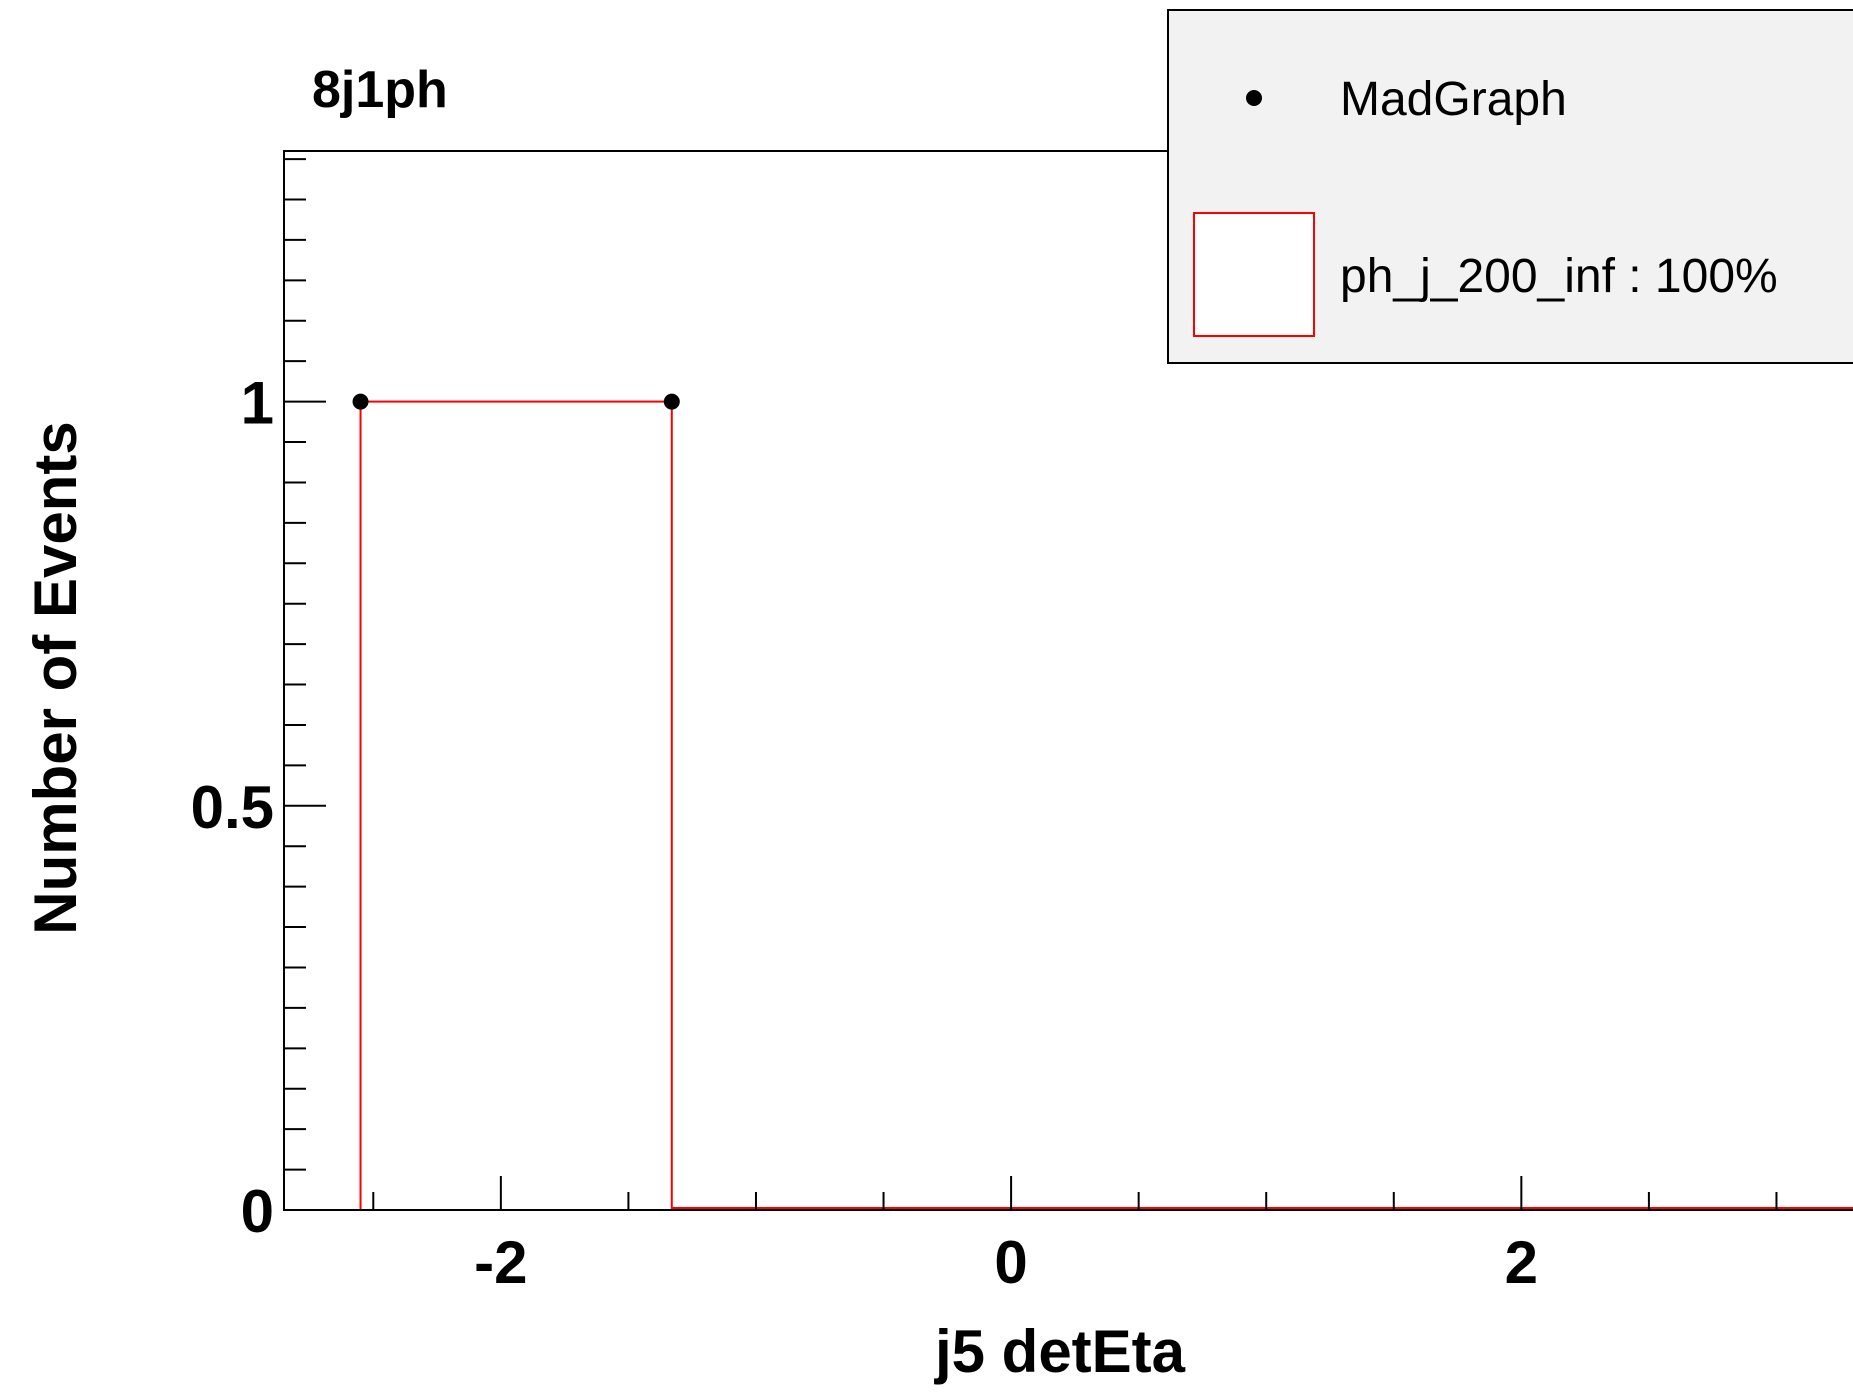  Describe the element at coordinates (1254, 274) in the screenshot. I see `legend-marker-ph-j-200-inf` at that location.